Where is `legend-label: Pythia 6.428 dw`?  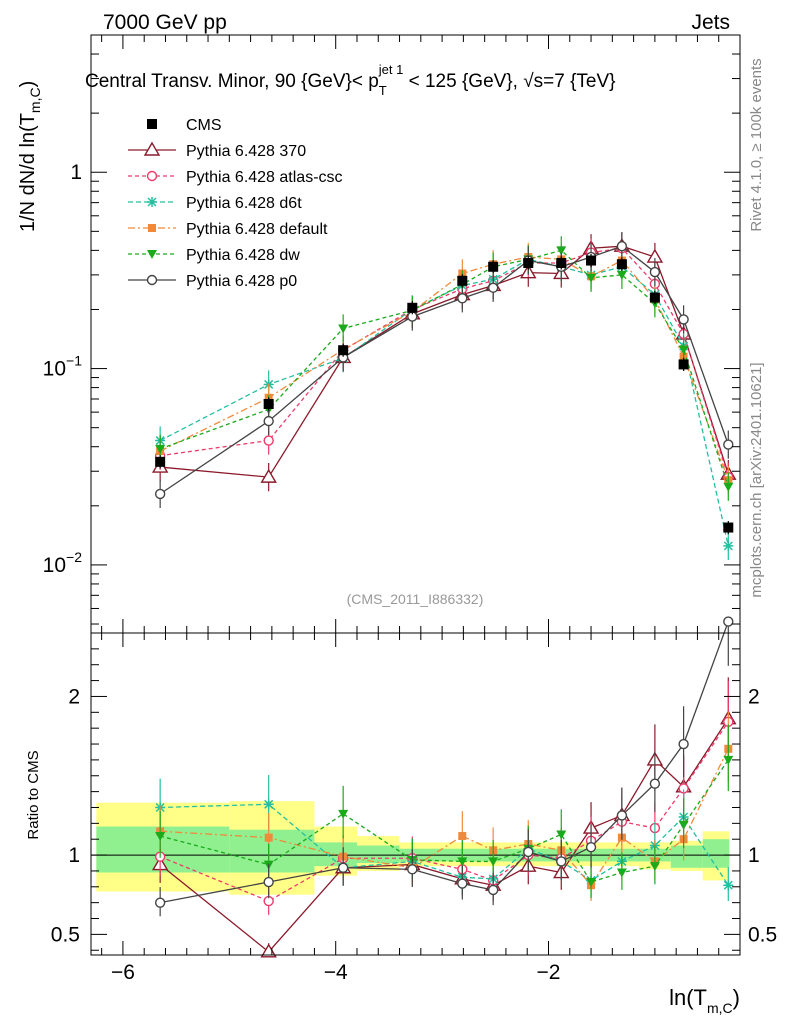 legend-label: Pythia 6.428 dw is located at coordinates (243, 255).